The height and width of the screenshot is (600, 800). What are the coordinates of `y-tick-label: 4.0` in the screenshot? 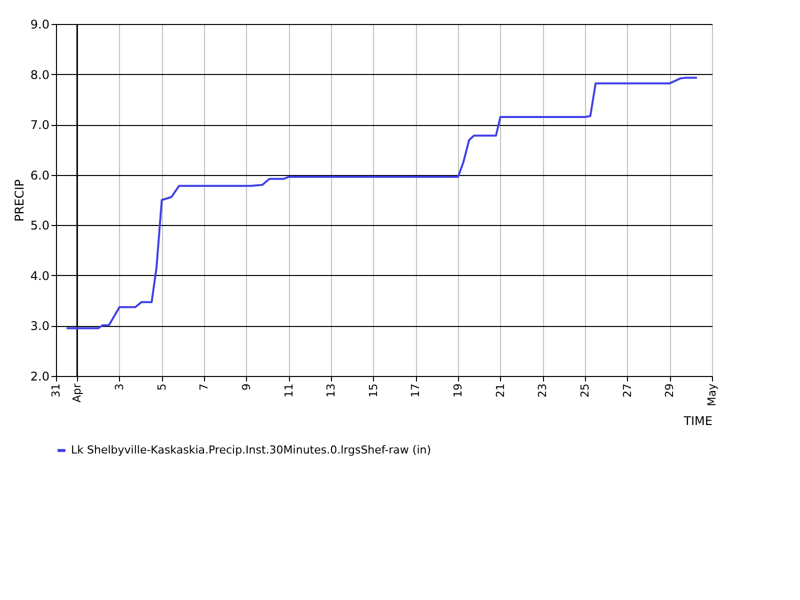 It's located at (40, 275).